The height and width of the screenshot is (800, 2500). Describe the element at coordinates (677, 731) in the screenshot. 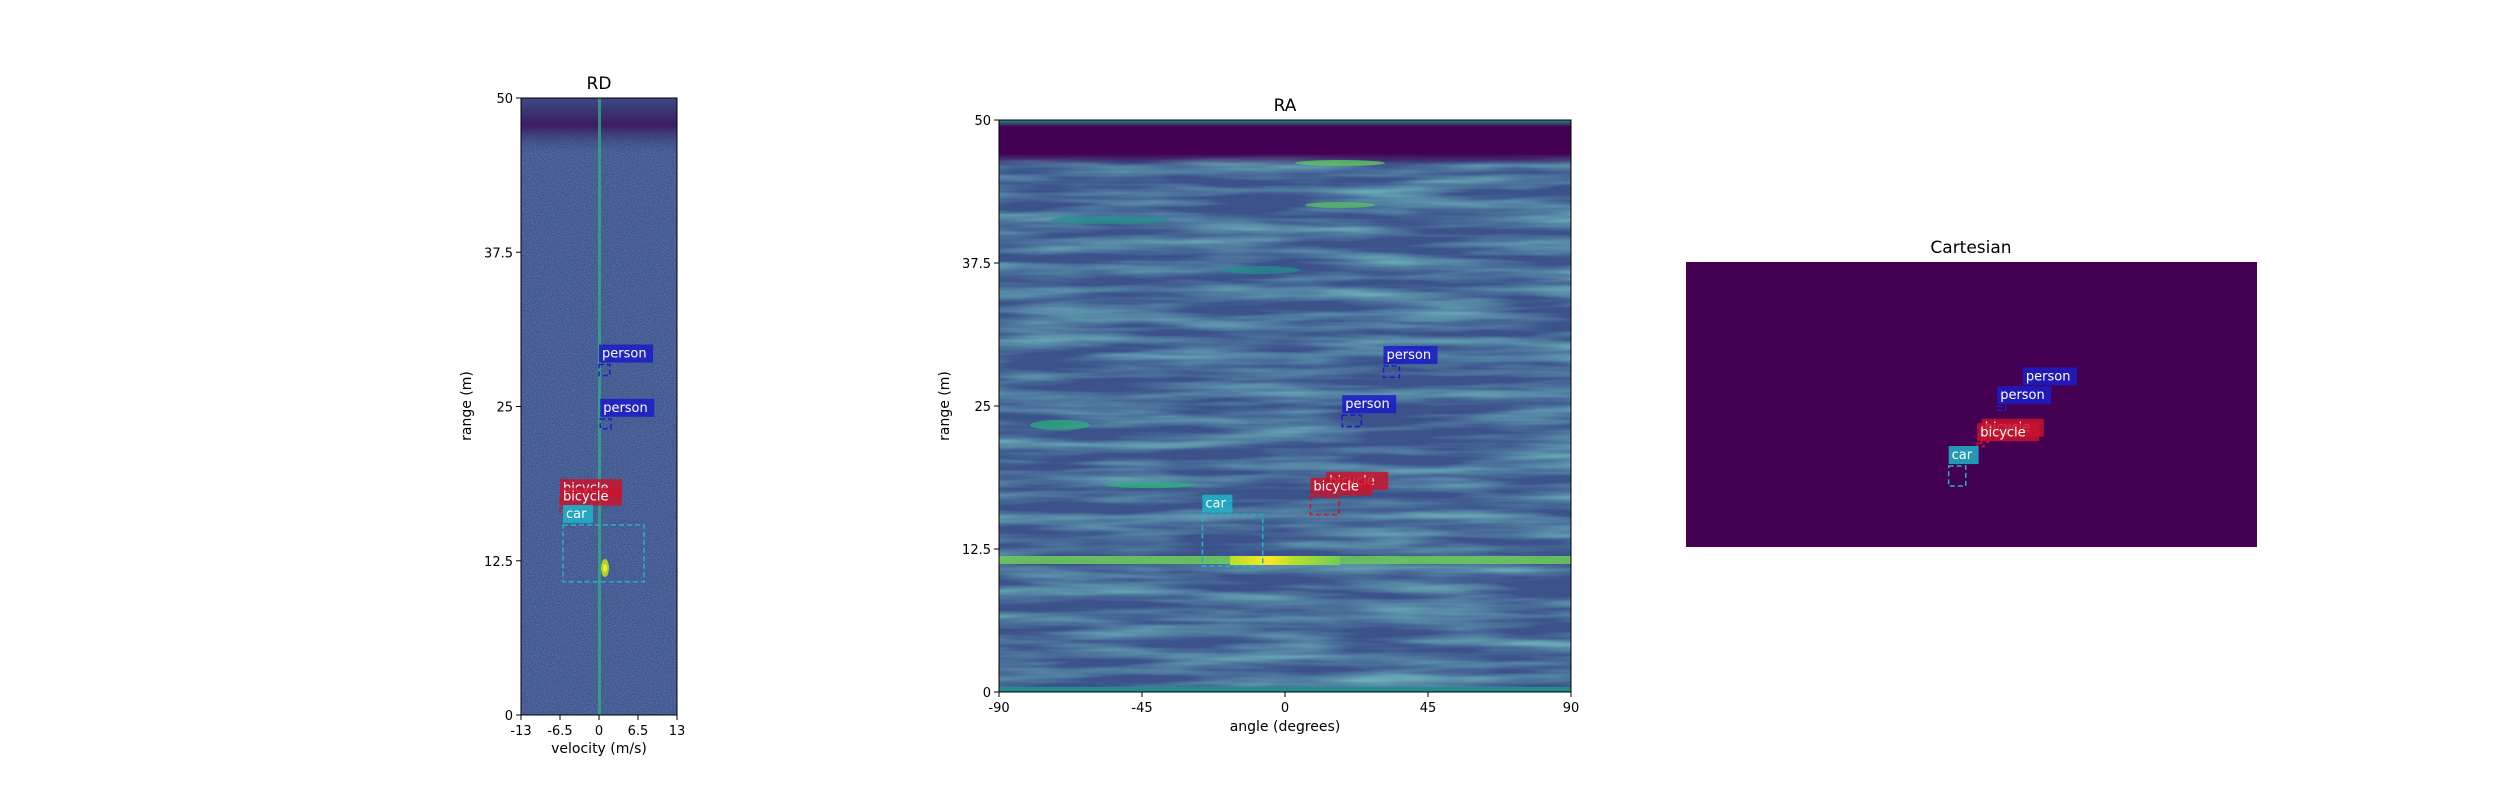

I see `x-tick-label: 13` at that location.